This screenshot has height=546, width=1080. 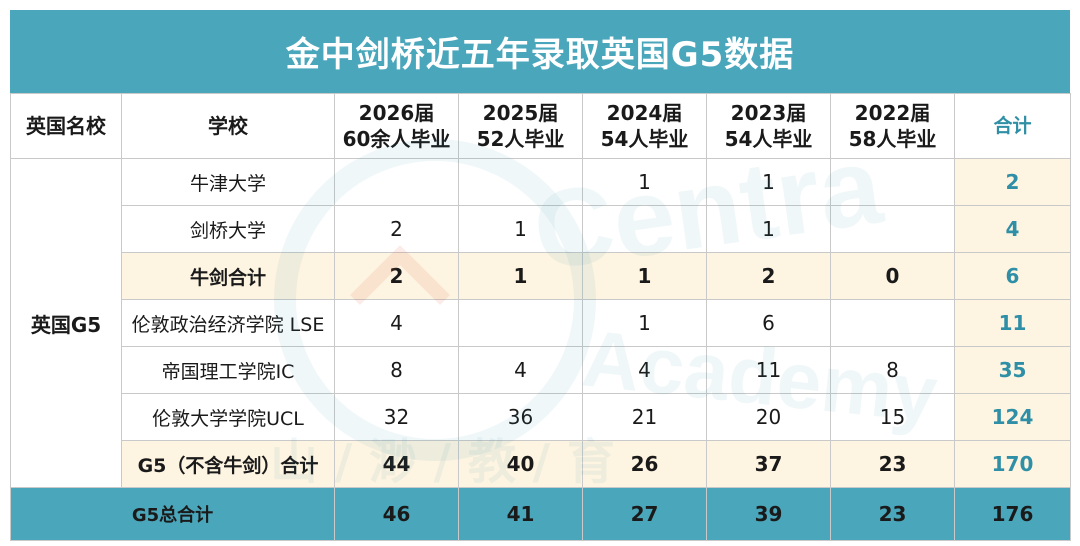 I want to click on total-cell: 6, so click(x=1012, y=276).